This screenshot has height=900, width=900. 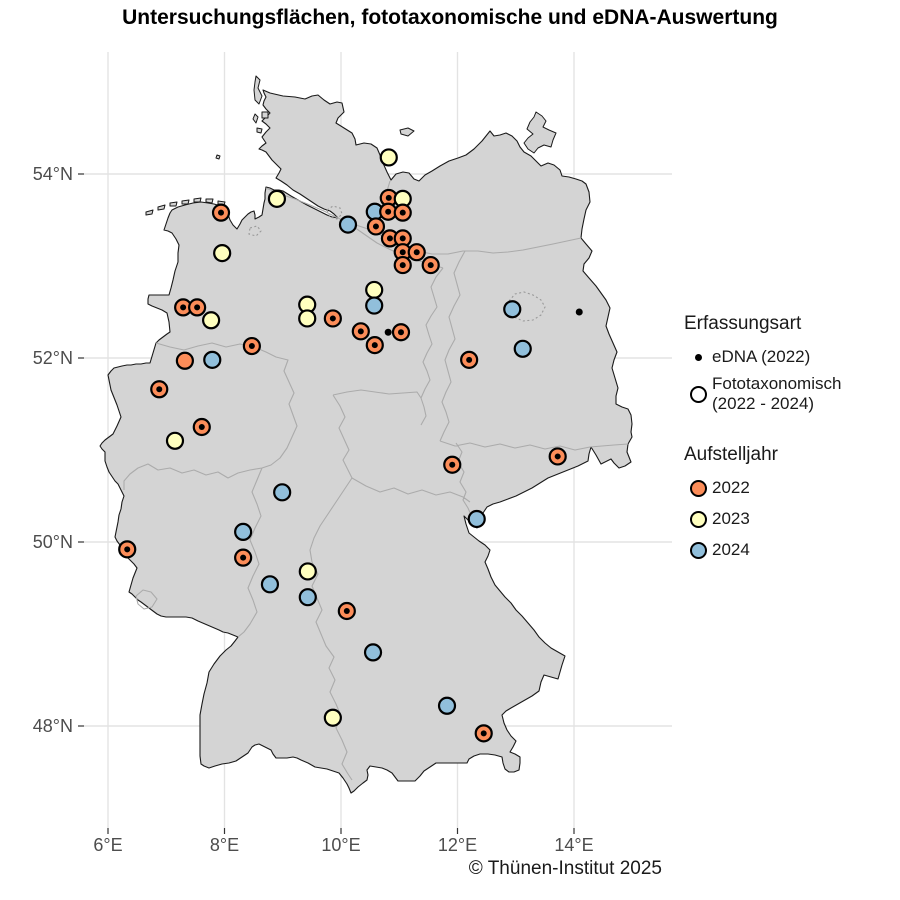 What do you see at coordinates (53, 726) in the screenshot?
I see `y-axis-tick-label: 48°N` at bounding box center [53, 726].